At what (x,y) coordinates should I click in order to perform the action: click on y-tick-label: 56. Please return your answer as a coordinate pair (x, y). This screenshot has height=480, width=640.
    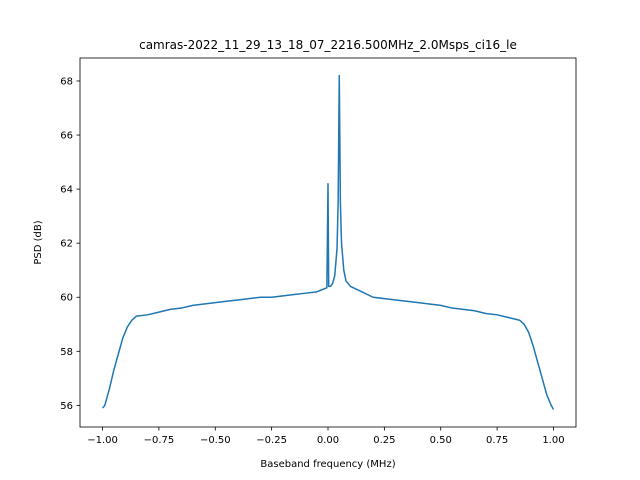
    Looking at the image, I should click on (66, 406).